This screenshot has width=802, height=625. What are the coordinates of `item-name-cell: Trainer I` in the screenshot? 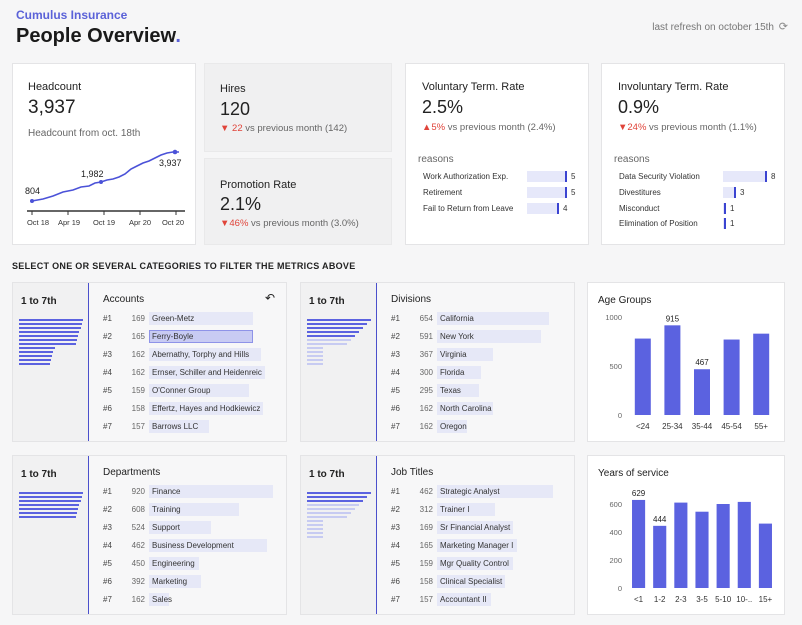 It's located at (466, 509).